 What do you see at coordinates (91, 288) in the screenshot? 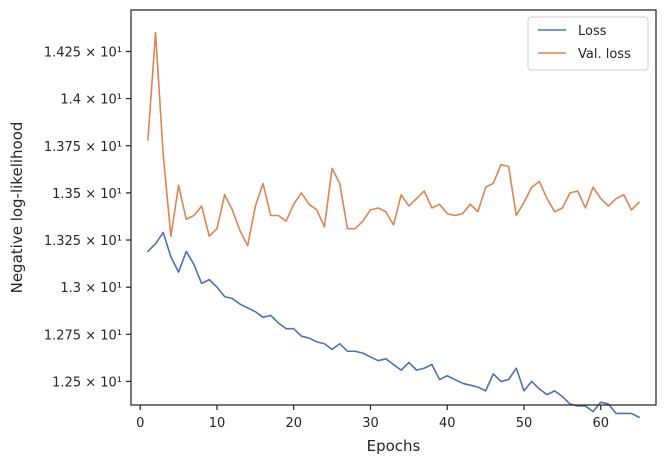
I see `y-tick-label: 1.3 × 10¹` at bounding box center [91, 288].